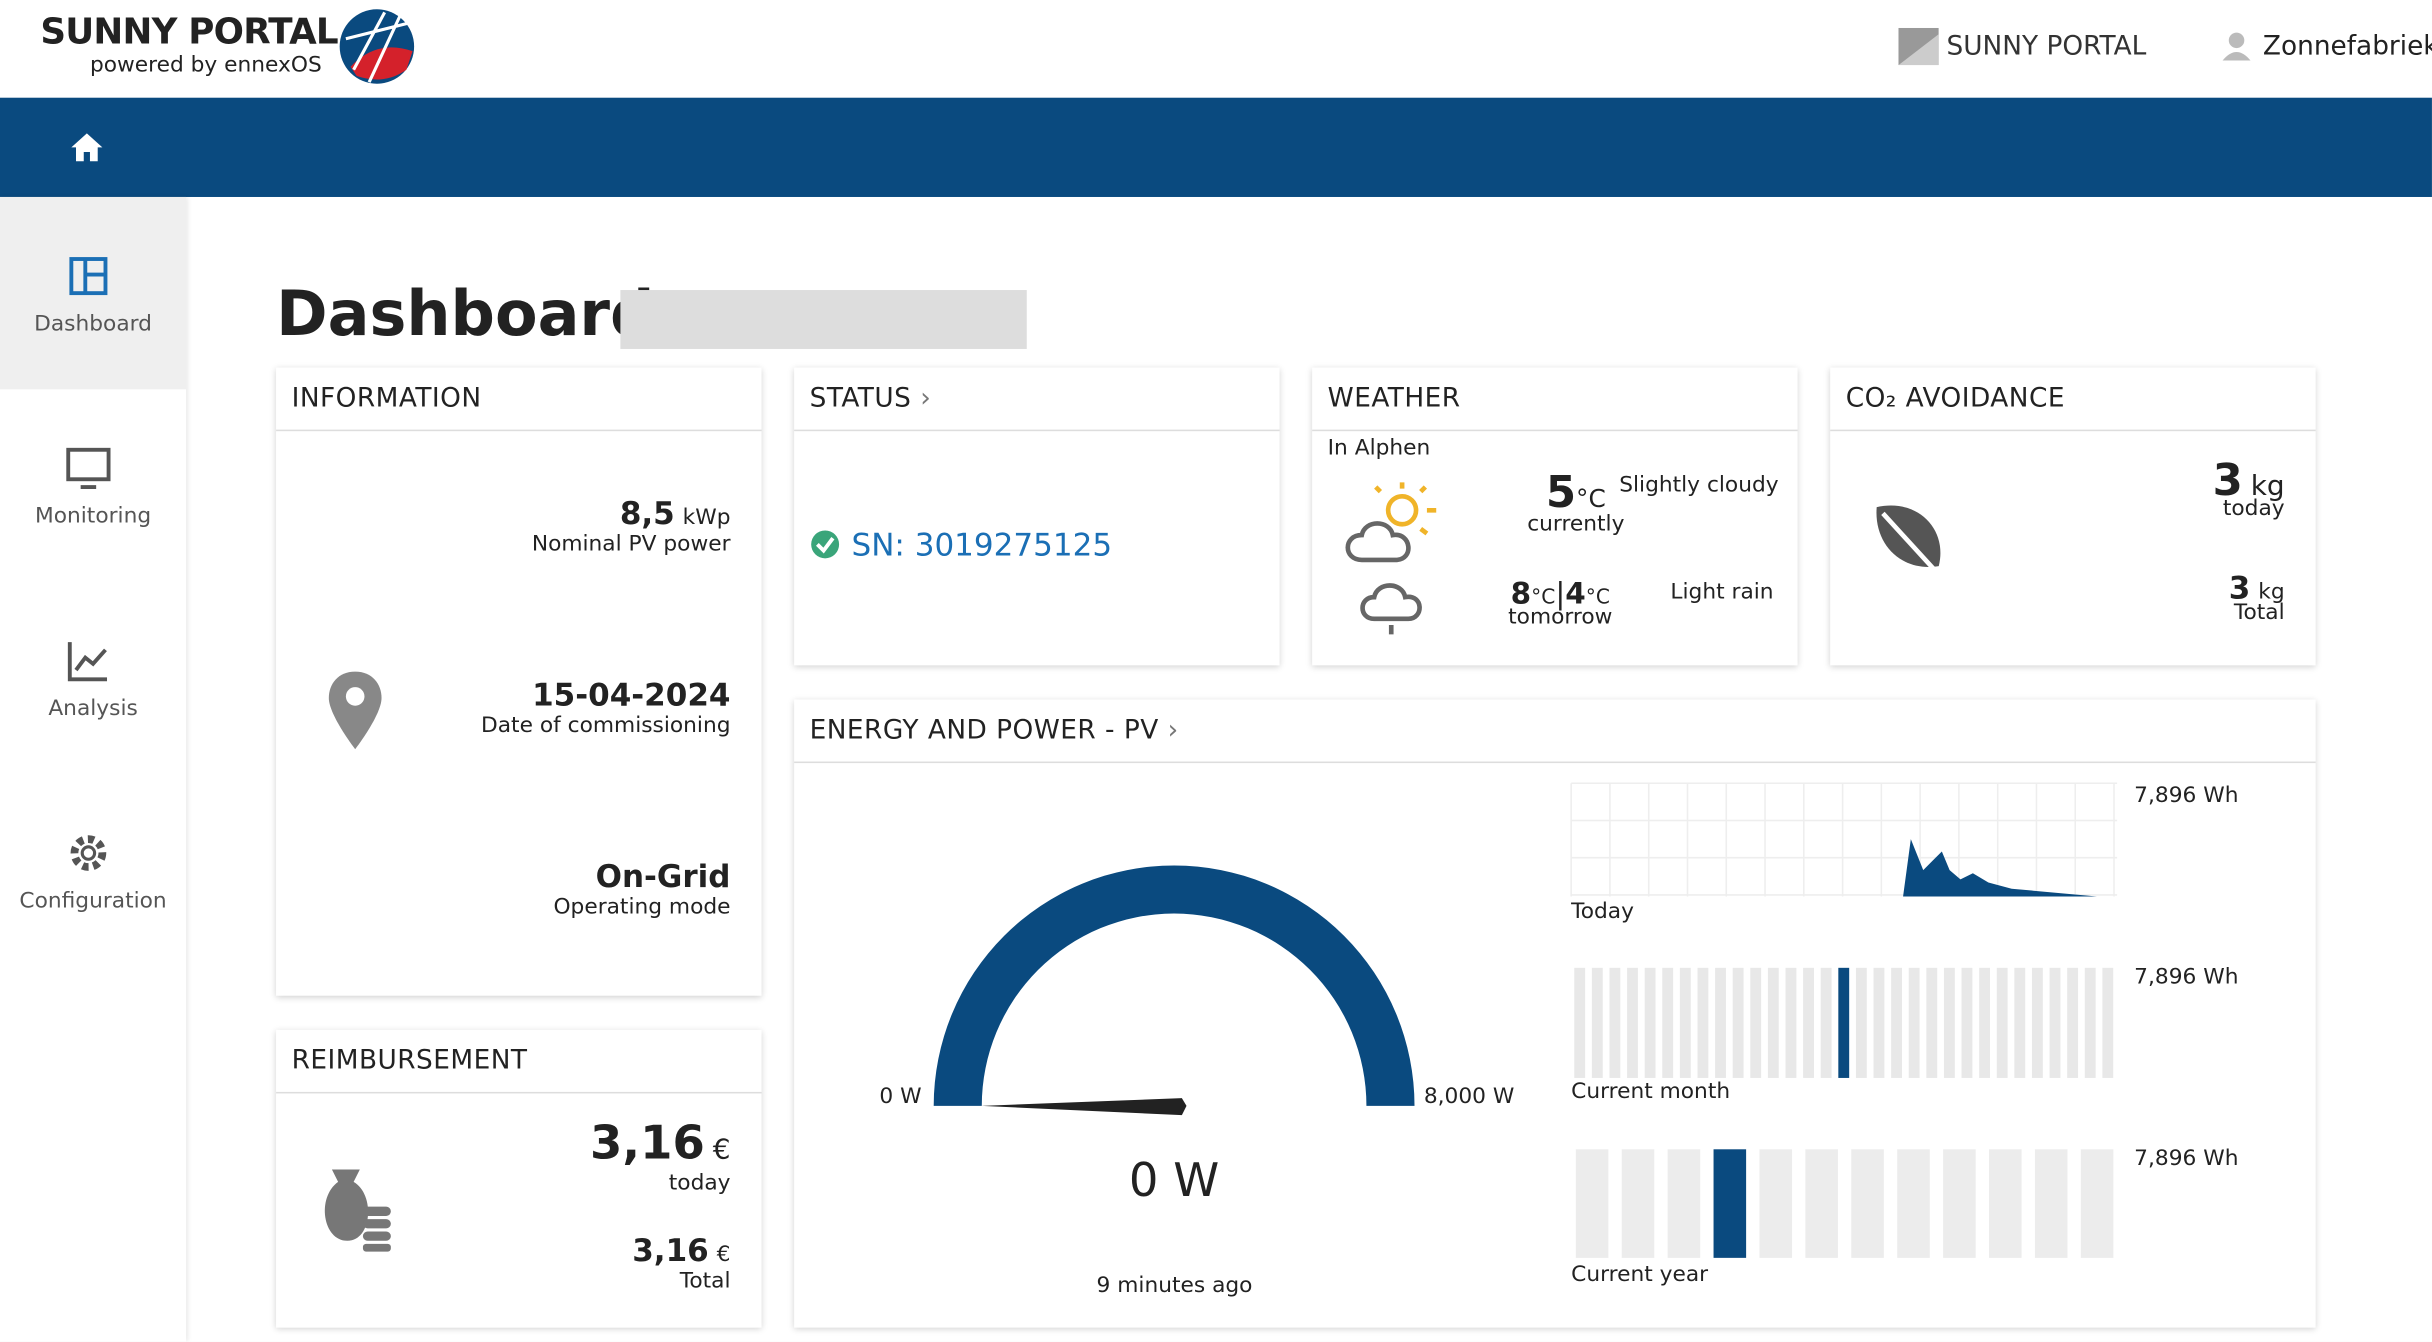  Describe the element at coordinates (706, 518) in the screenshot. I see `unit: kWp` at that location.